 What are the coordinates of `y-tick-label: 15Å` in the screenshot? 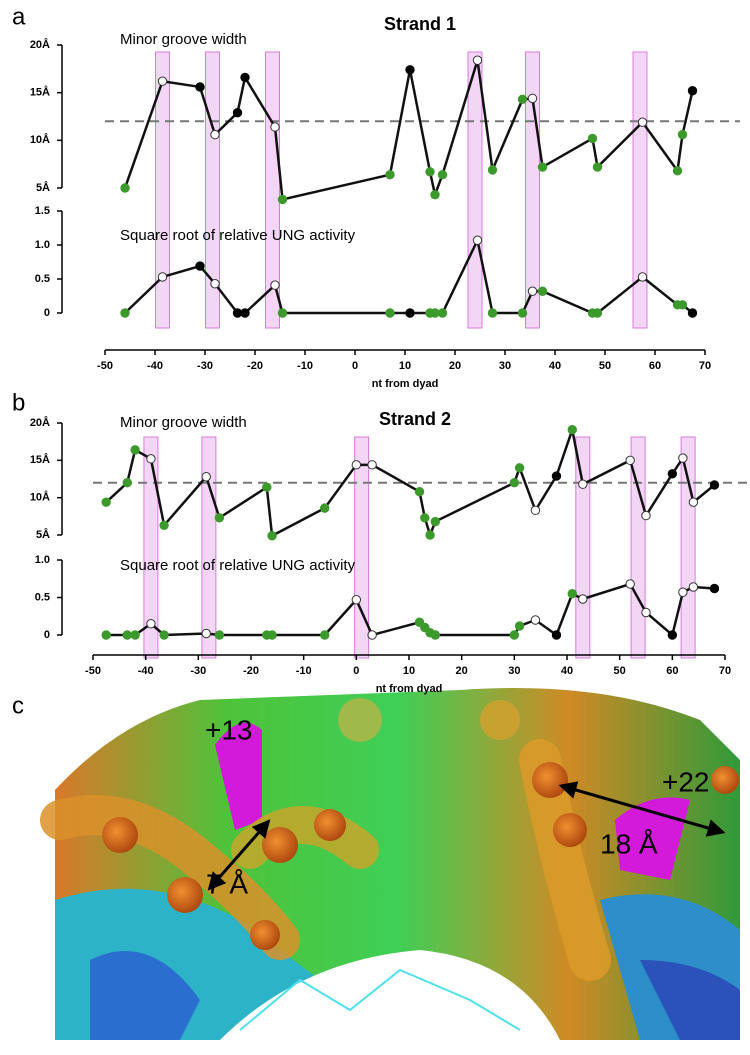 It's located at (40, 92).